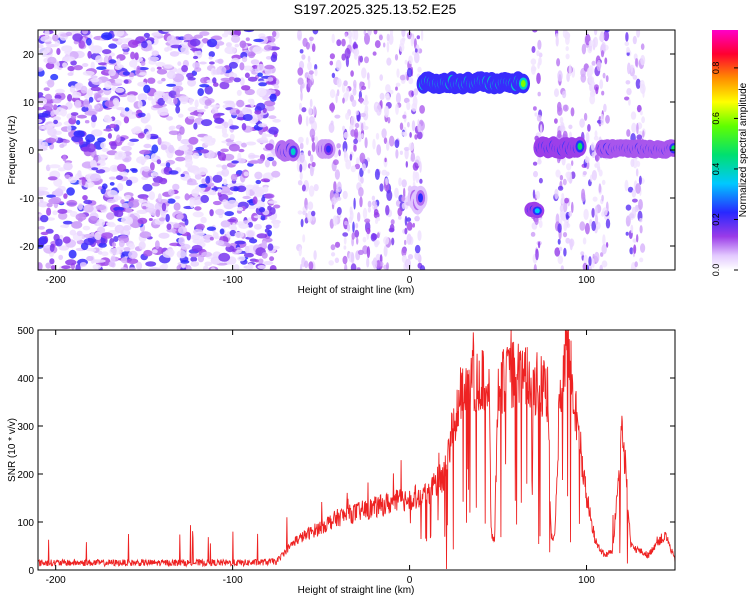 This screenshot has width=750, height=600. Describe the element at coordinates (716, 118) in the screenshot. I see `colorbar-tick-label: 0.6` at that location.